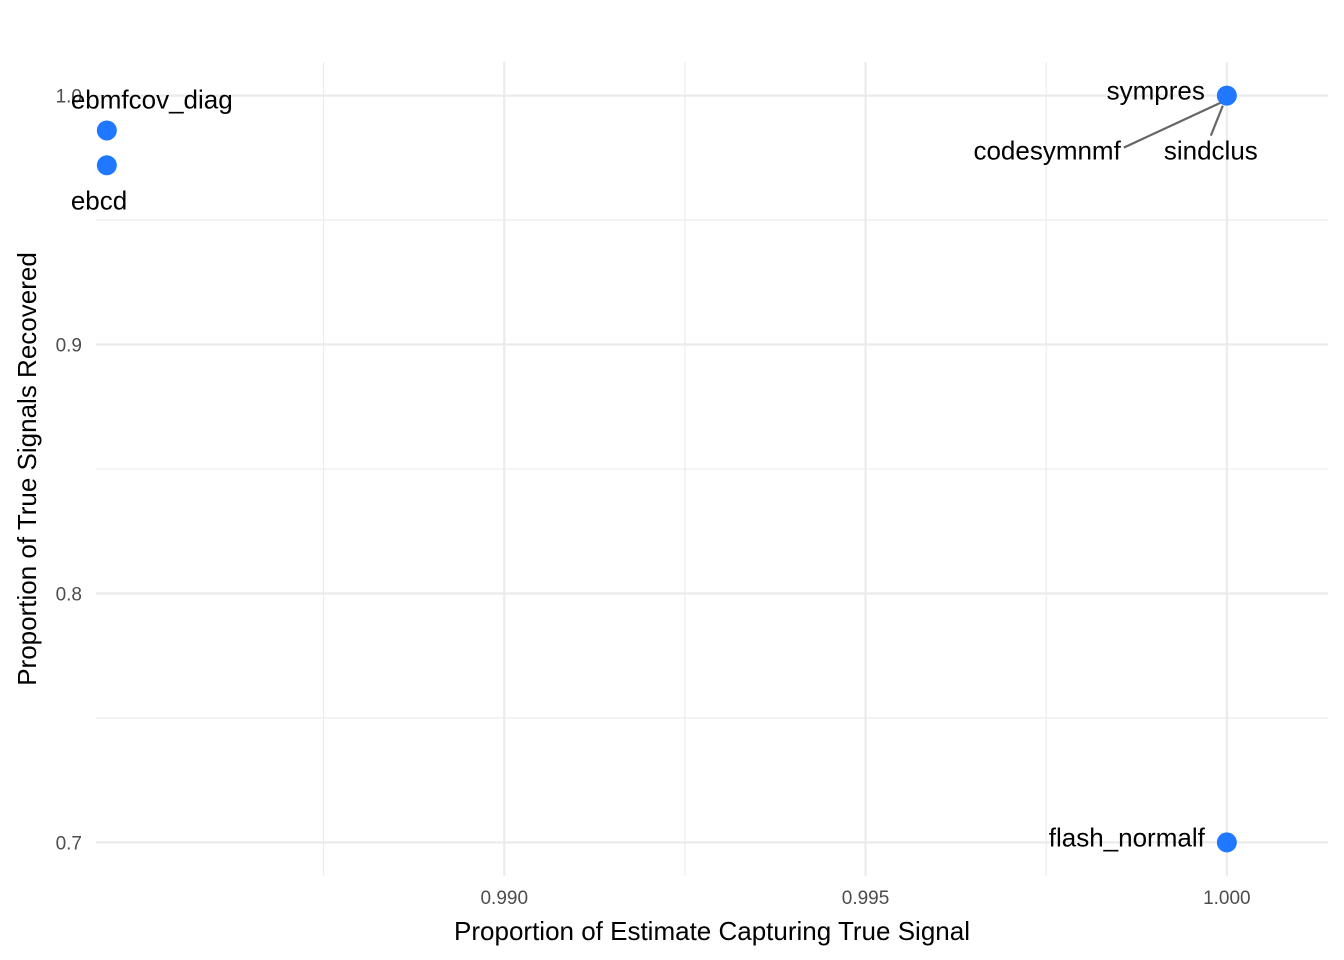  What do you see at coordinates (1127, 837) in the screenshot?
I see `point-label: flash_normalf` at bounding box center [1127, 837].